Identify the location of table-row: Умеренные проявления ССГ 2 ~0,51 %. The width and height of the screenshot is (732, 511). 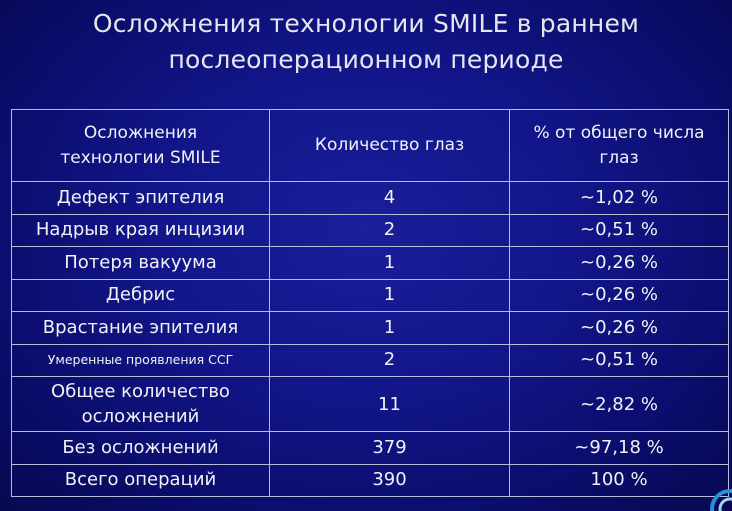
(370, 360).